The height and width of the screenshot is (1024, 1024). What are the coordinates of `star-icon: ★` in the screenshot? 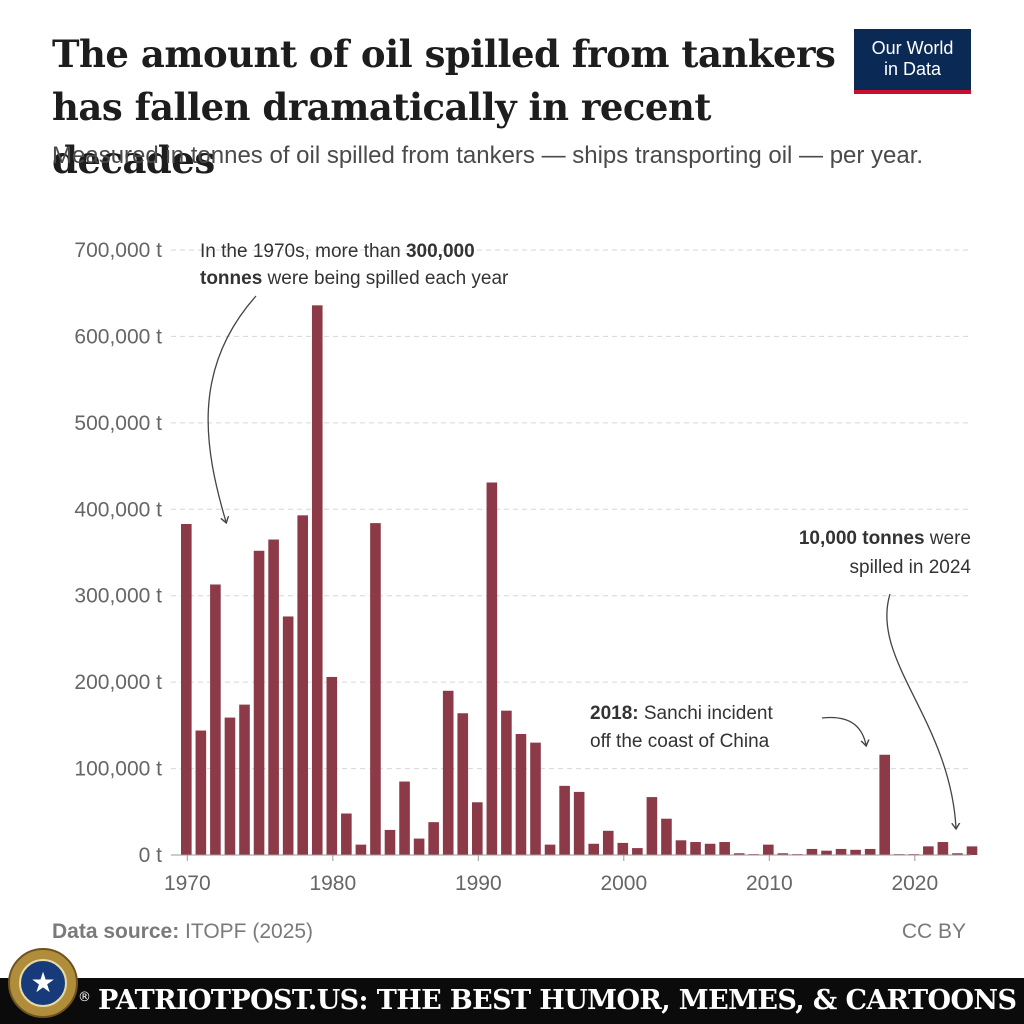 It's located at (43, 983).